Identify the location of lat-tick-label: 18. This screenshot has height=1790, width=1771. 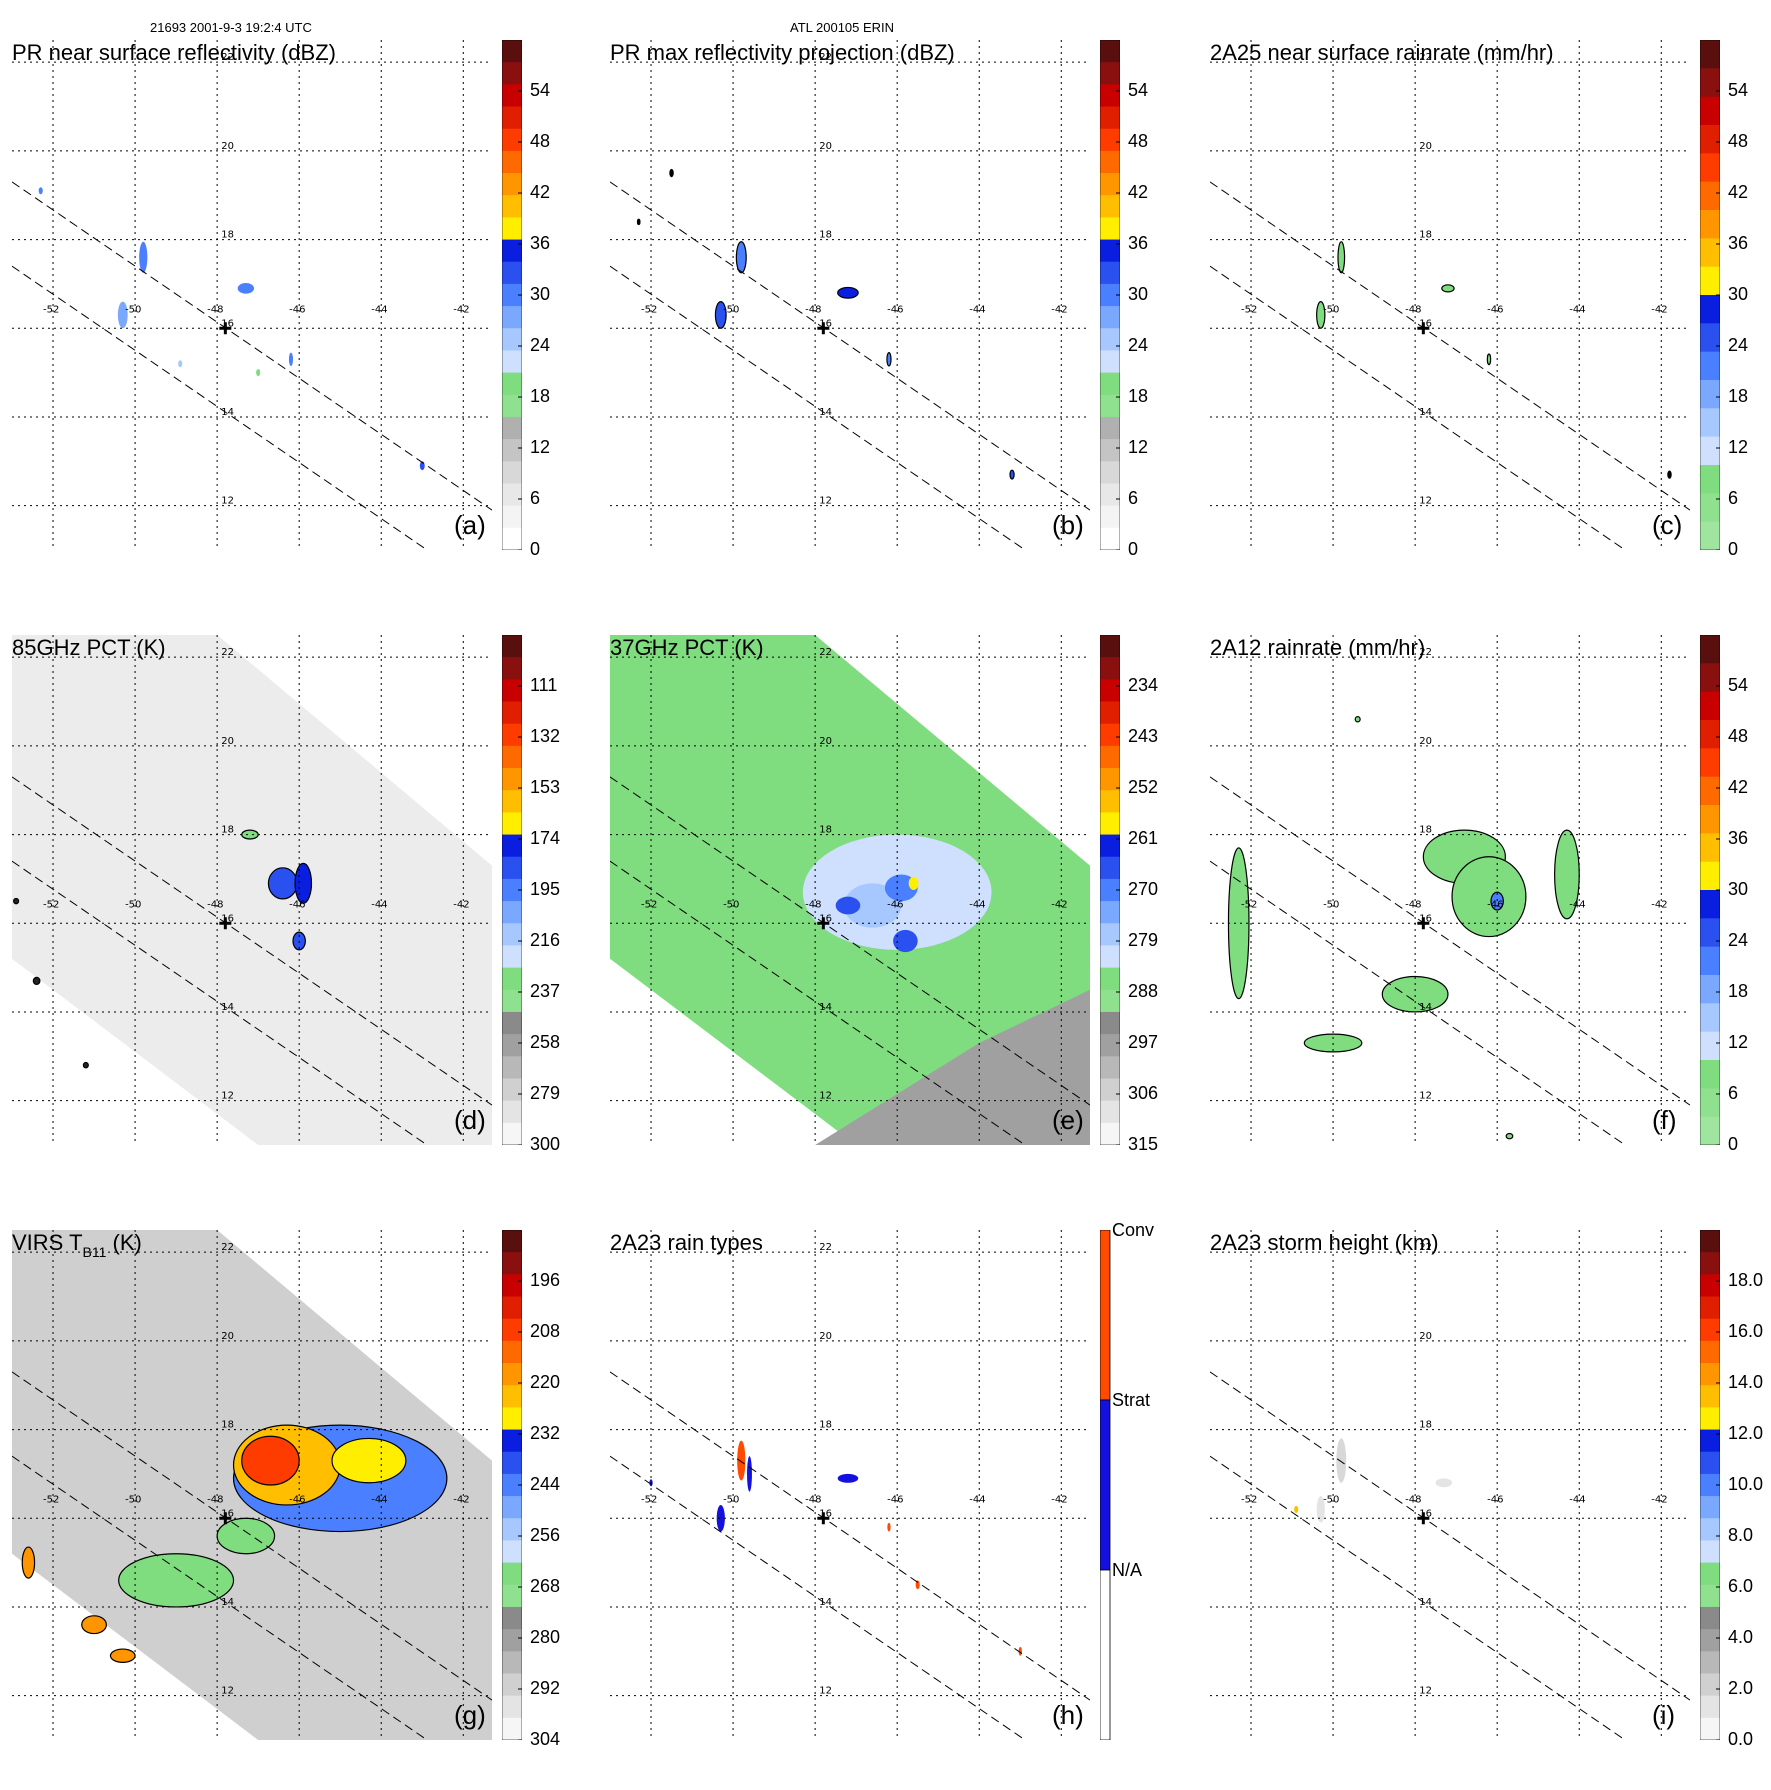
(1425, 830).